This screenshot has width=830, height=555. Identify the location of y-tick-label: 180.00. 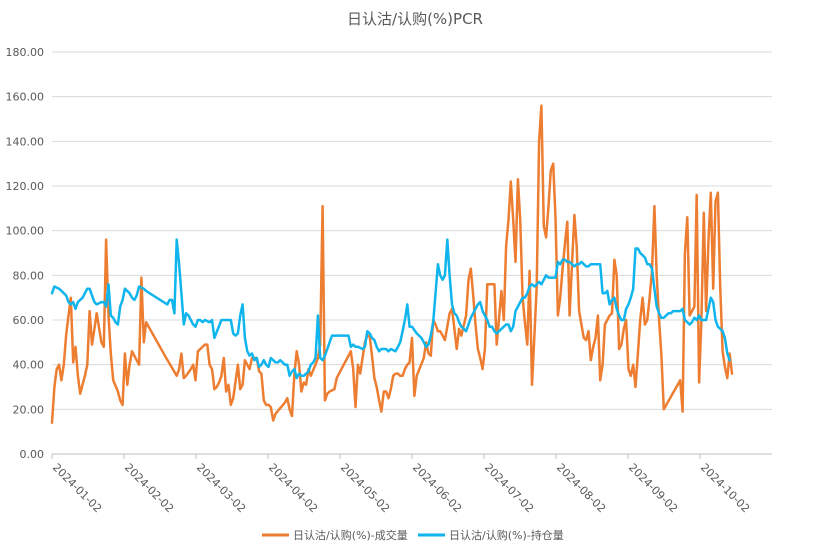
(25, 52).